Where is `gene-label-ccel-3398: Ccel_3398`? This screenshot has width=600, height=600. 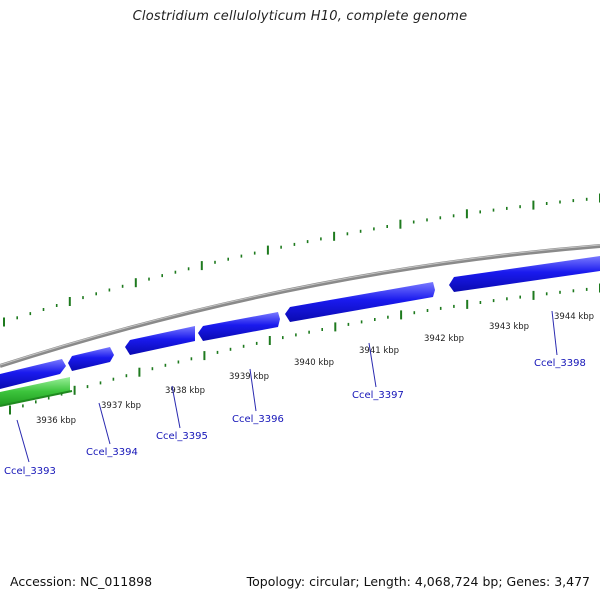
gene-label-ccel-3398: Ccel_3398 is located at coordinates (560, 363).